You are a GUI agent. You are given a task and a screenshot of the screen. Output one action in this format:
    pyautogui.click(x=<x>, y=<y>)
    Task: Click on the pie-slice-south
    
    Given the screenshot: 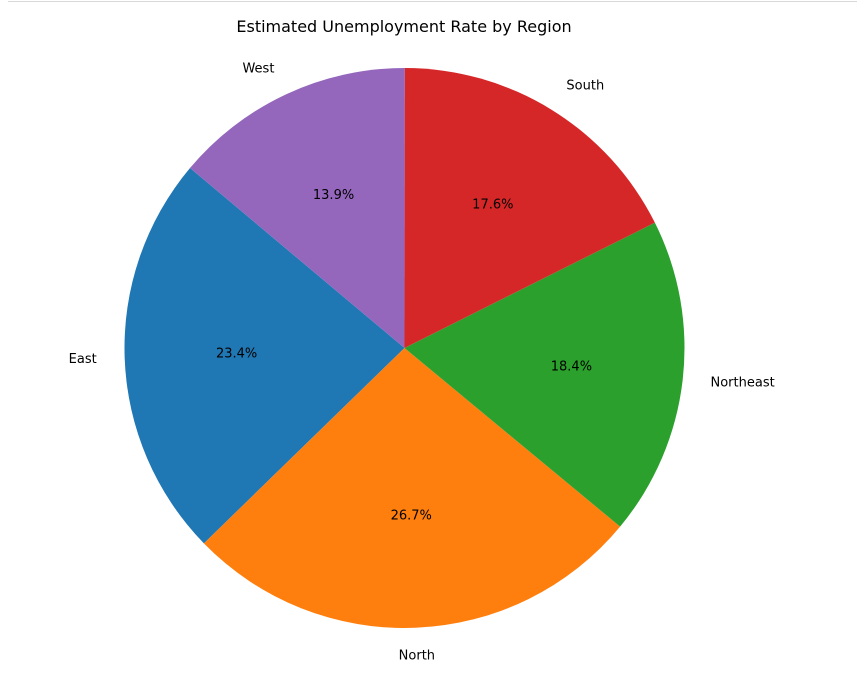 What is the action you would take?
    pyautogui.click(x=529, y=208)
    